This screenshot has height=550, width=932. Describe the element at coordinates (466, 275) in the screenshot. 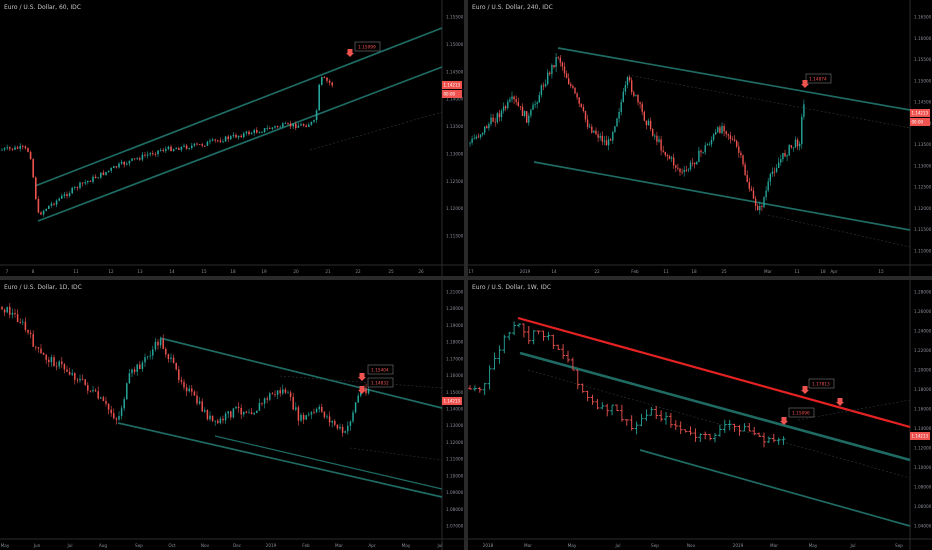

I see `panel-divider-vertical` at that location.